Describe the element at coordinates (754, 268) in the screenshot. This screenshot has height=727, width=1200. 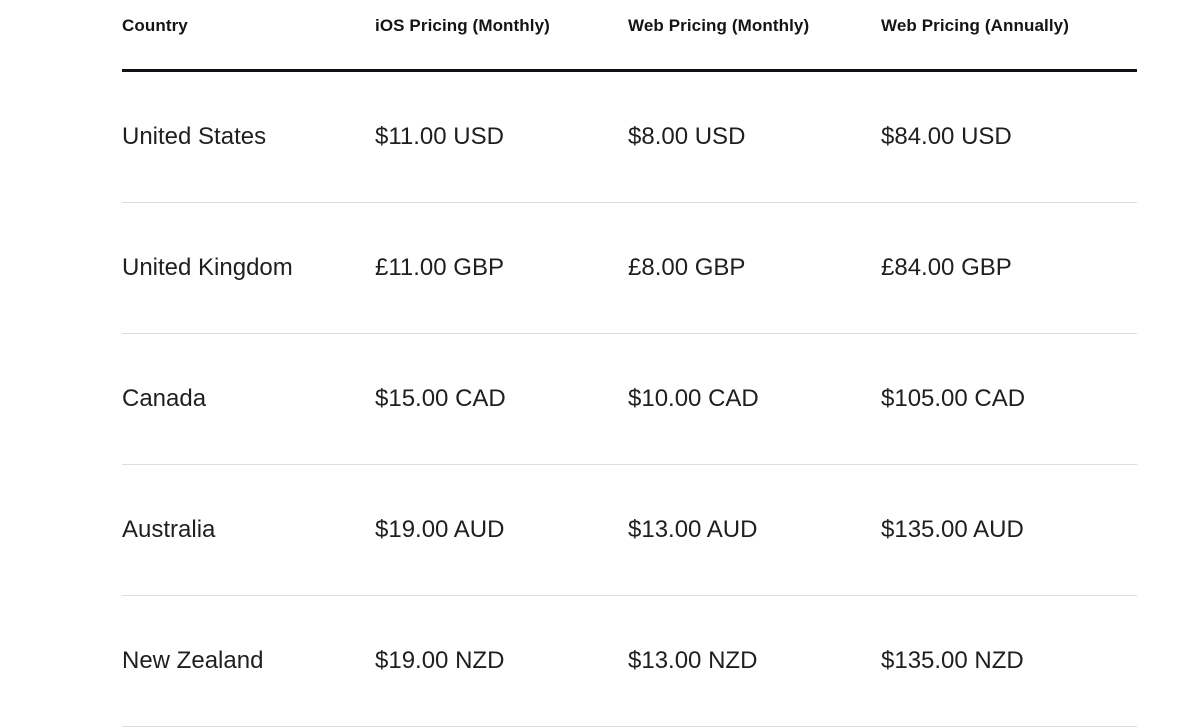
I see `cell-web-monthly: £8.00 GBP` at that location.